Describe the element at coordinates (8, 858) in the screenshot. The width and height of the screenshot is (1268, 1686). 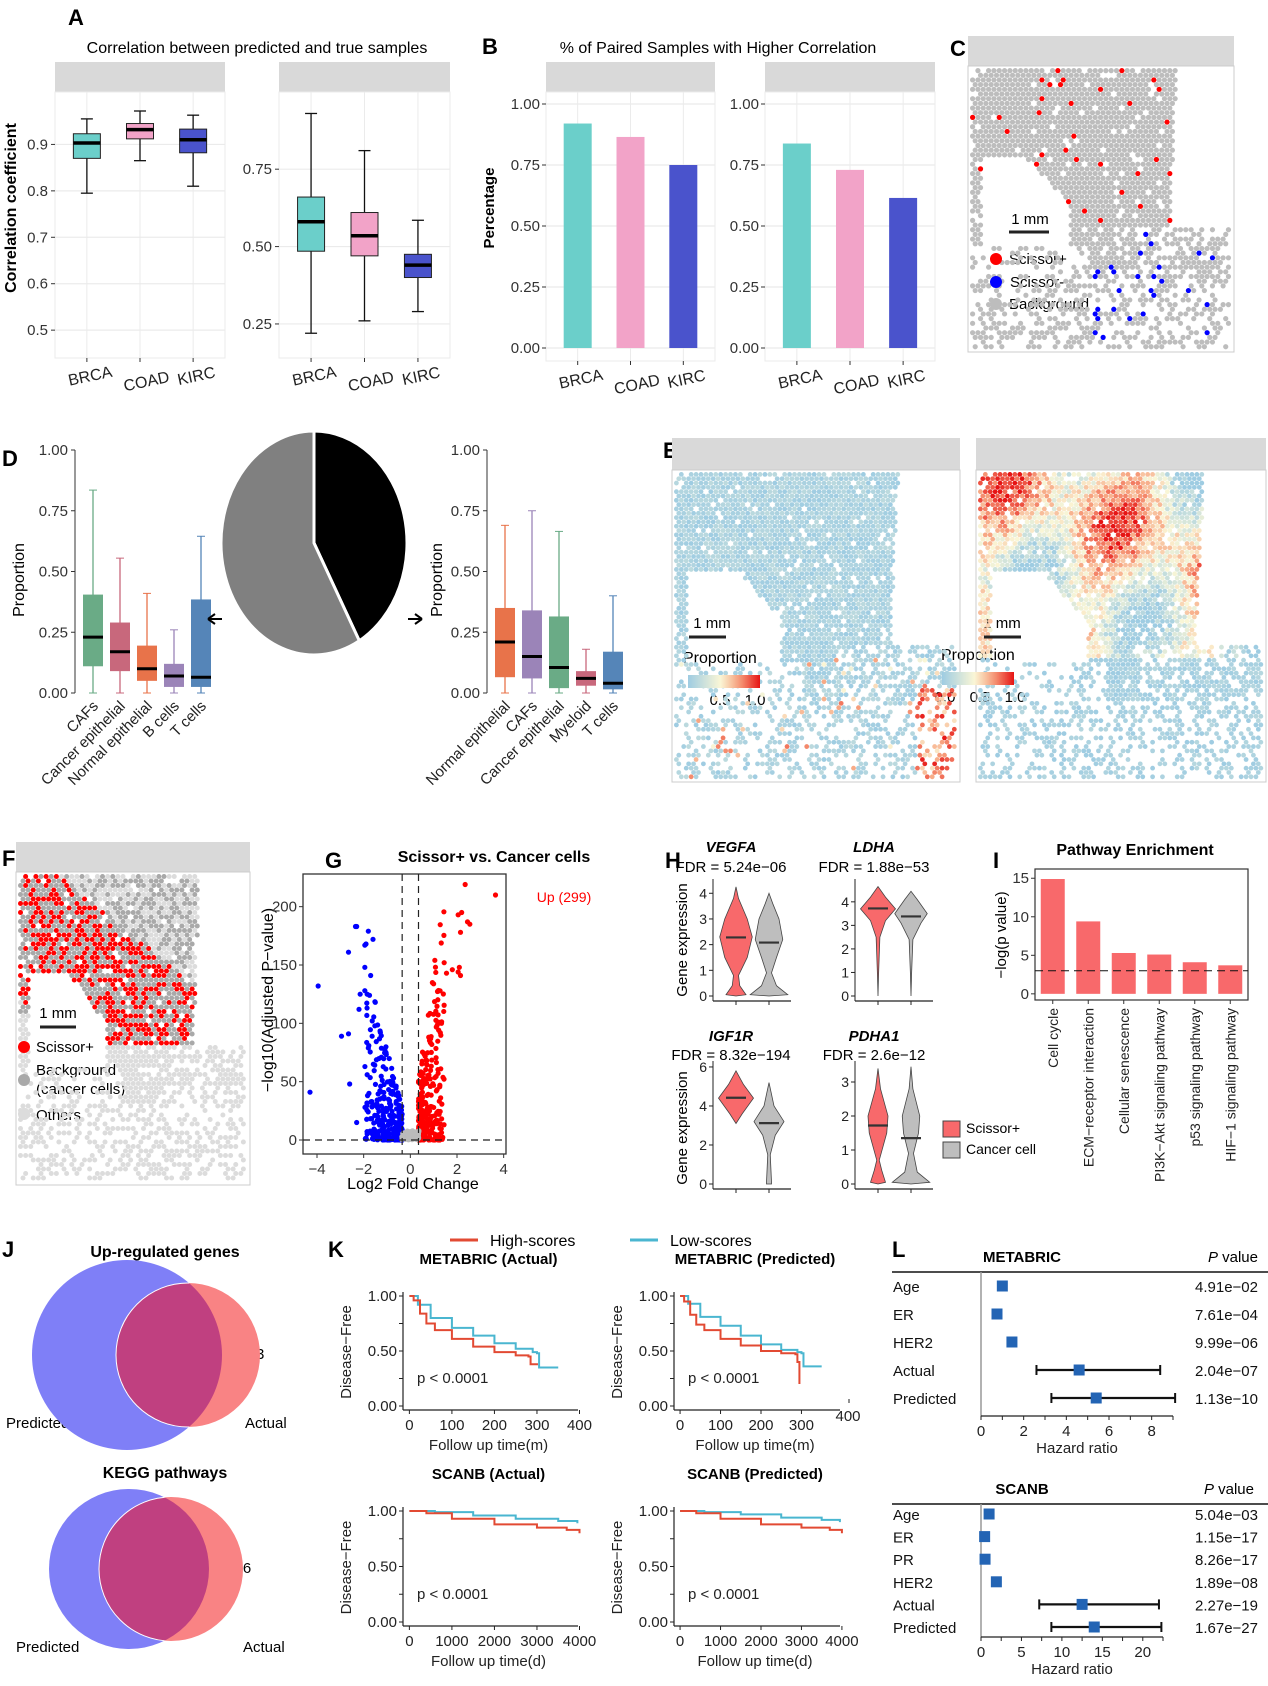
I see `panel-label-f: F` at that location.